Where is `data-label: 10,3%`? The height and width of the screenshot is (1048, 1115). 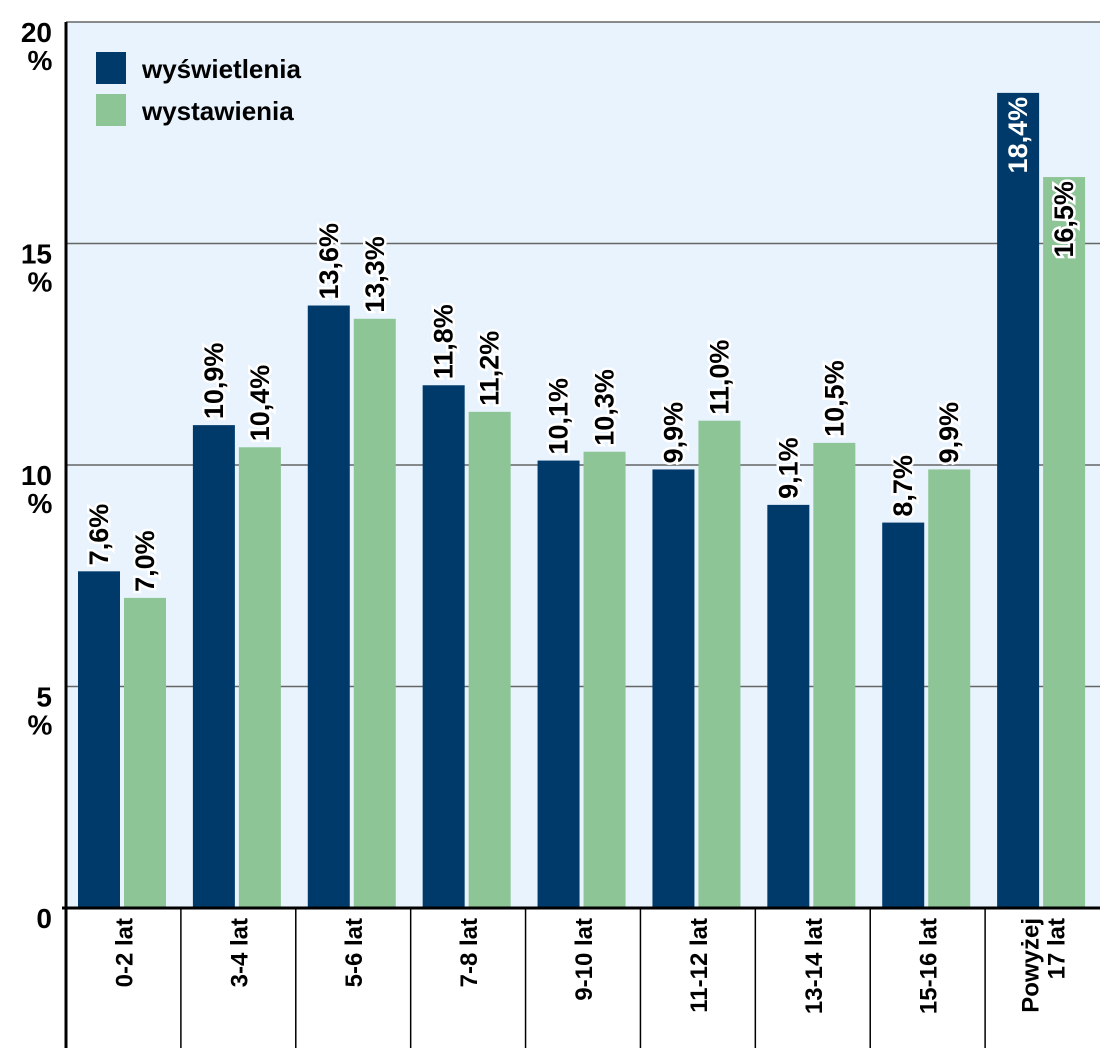
data-label: 10,3% is located at coordinates (605, 407).